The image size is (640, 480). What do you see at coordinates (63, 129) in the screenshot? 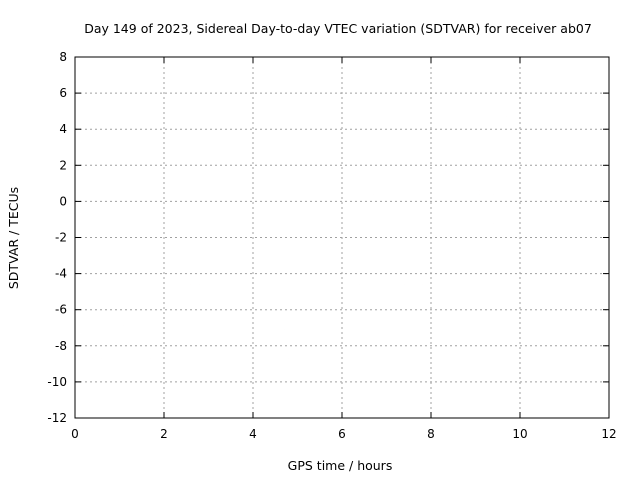
I see `y-tick-label: 4` at bounding box center [63, 129].